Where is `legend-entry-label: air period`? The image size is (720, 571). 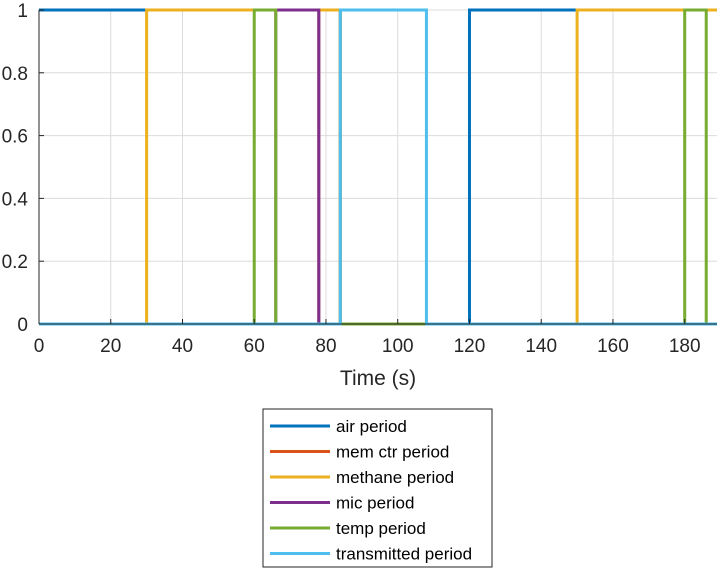
legend-entry-label: air period is located at coordinates (371, 426).